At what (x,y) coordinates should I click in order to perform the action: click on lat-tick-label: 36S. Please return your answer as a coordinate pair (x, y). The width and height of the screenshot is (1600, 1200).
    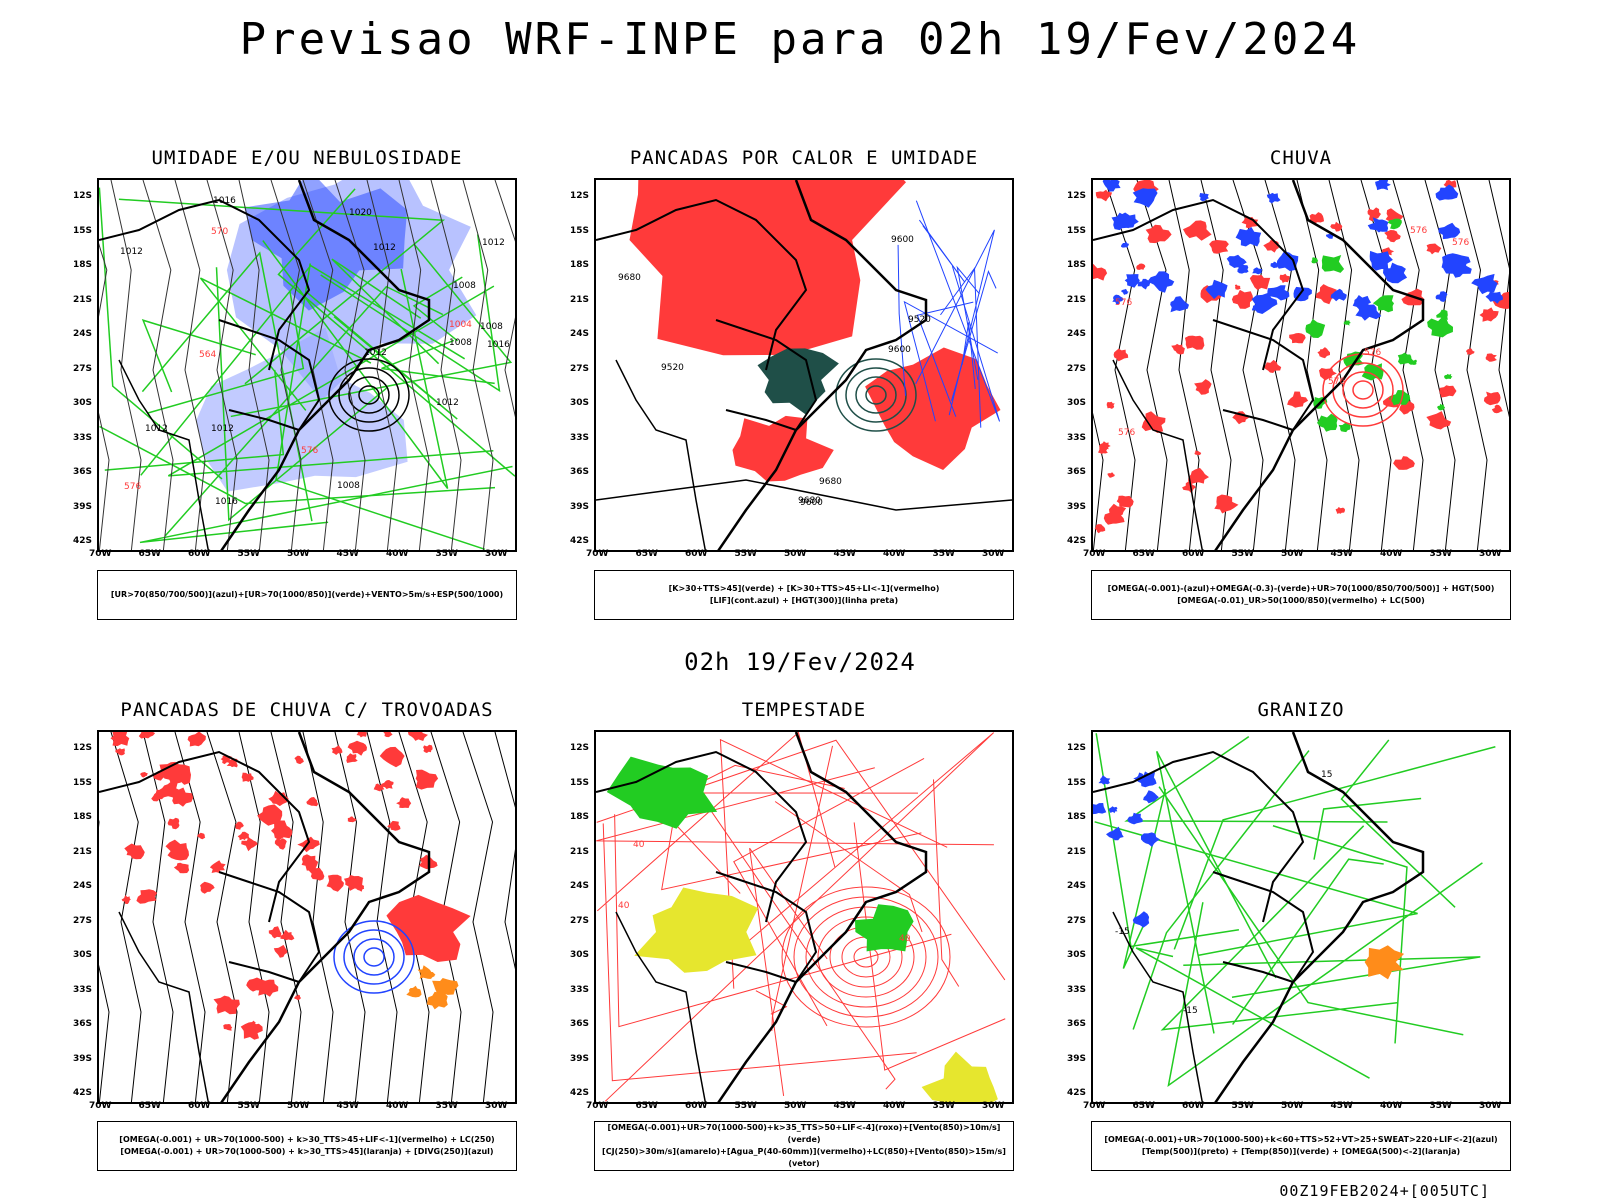
    Looking at the image, I should click on (580, 472).